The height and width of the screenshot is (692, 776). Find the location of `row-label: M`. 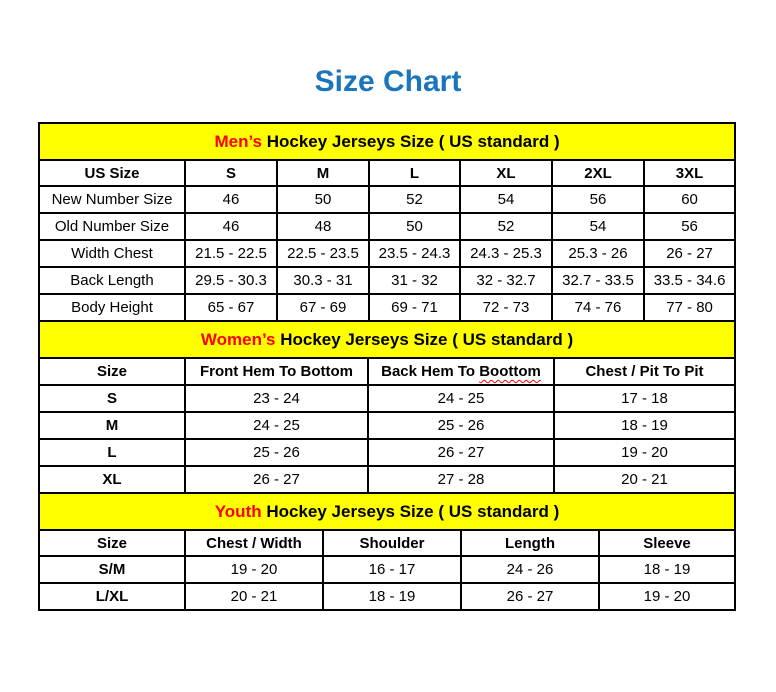

row-label: M is located at coordinates (112, 425).